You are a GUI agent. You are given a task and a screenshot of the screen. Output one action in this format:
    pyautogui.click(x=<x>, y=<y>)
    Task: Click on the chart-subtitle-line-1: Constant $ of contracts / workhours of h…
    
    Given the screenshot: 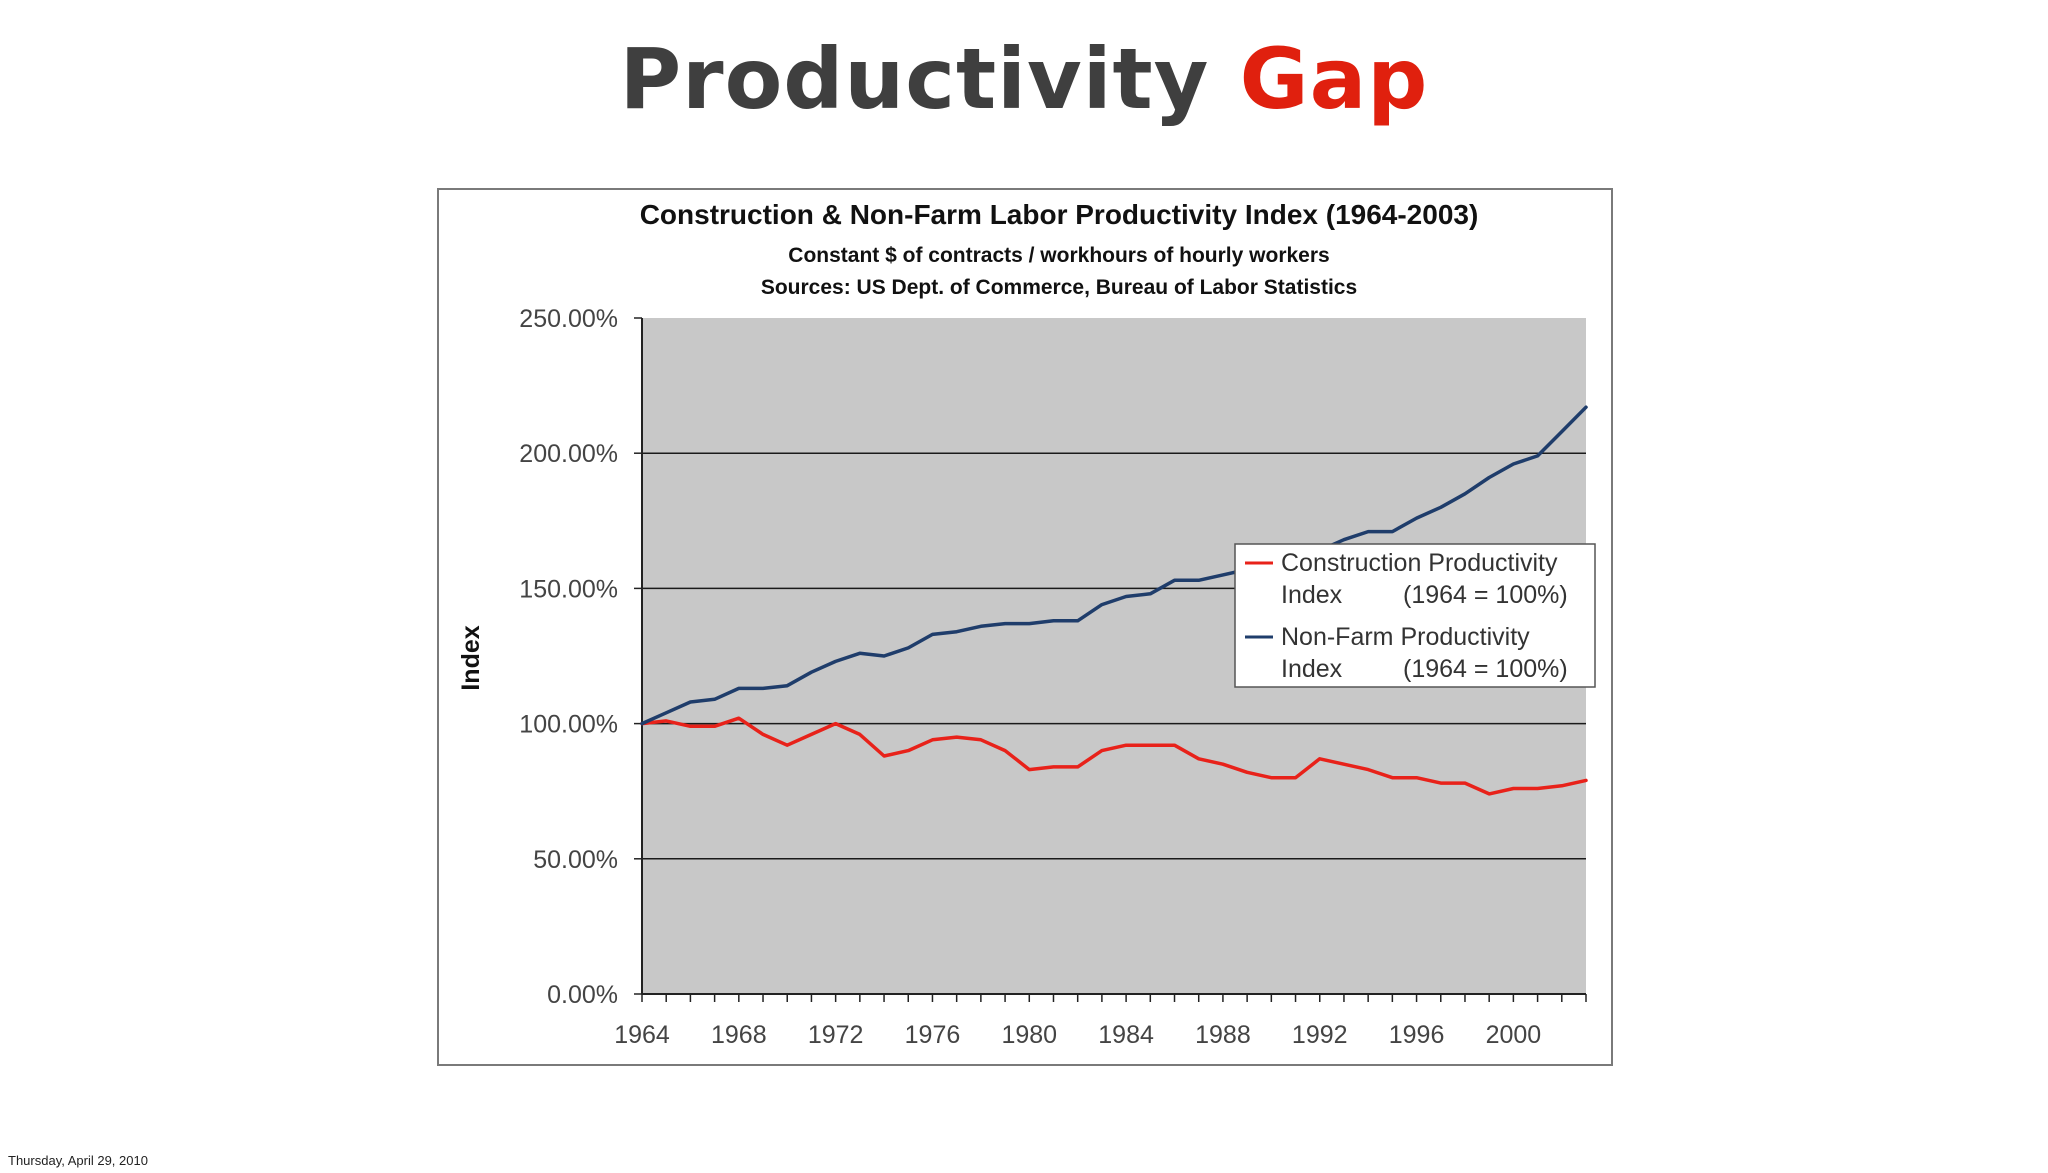 What is the action you would take?
    pyautogui.click(x=1058, y=255)
    